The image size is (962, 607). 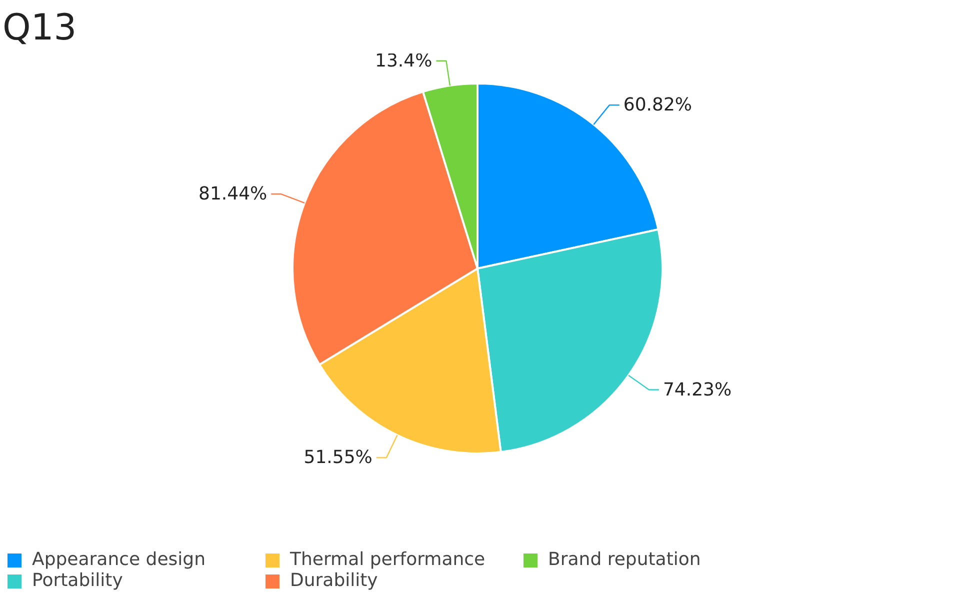 What do you see at coordinates (657, 105) in the screenshot?
I see `data-label: 60.82%` at bounding box center [657, 105].